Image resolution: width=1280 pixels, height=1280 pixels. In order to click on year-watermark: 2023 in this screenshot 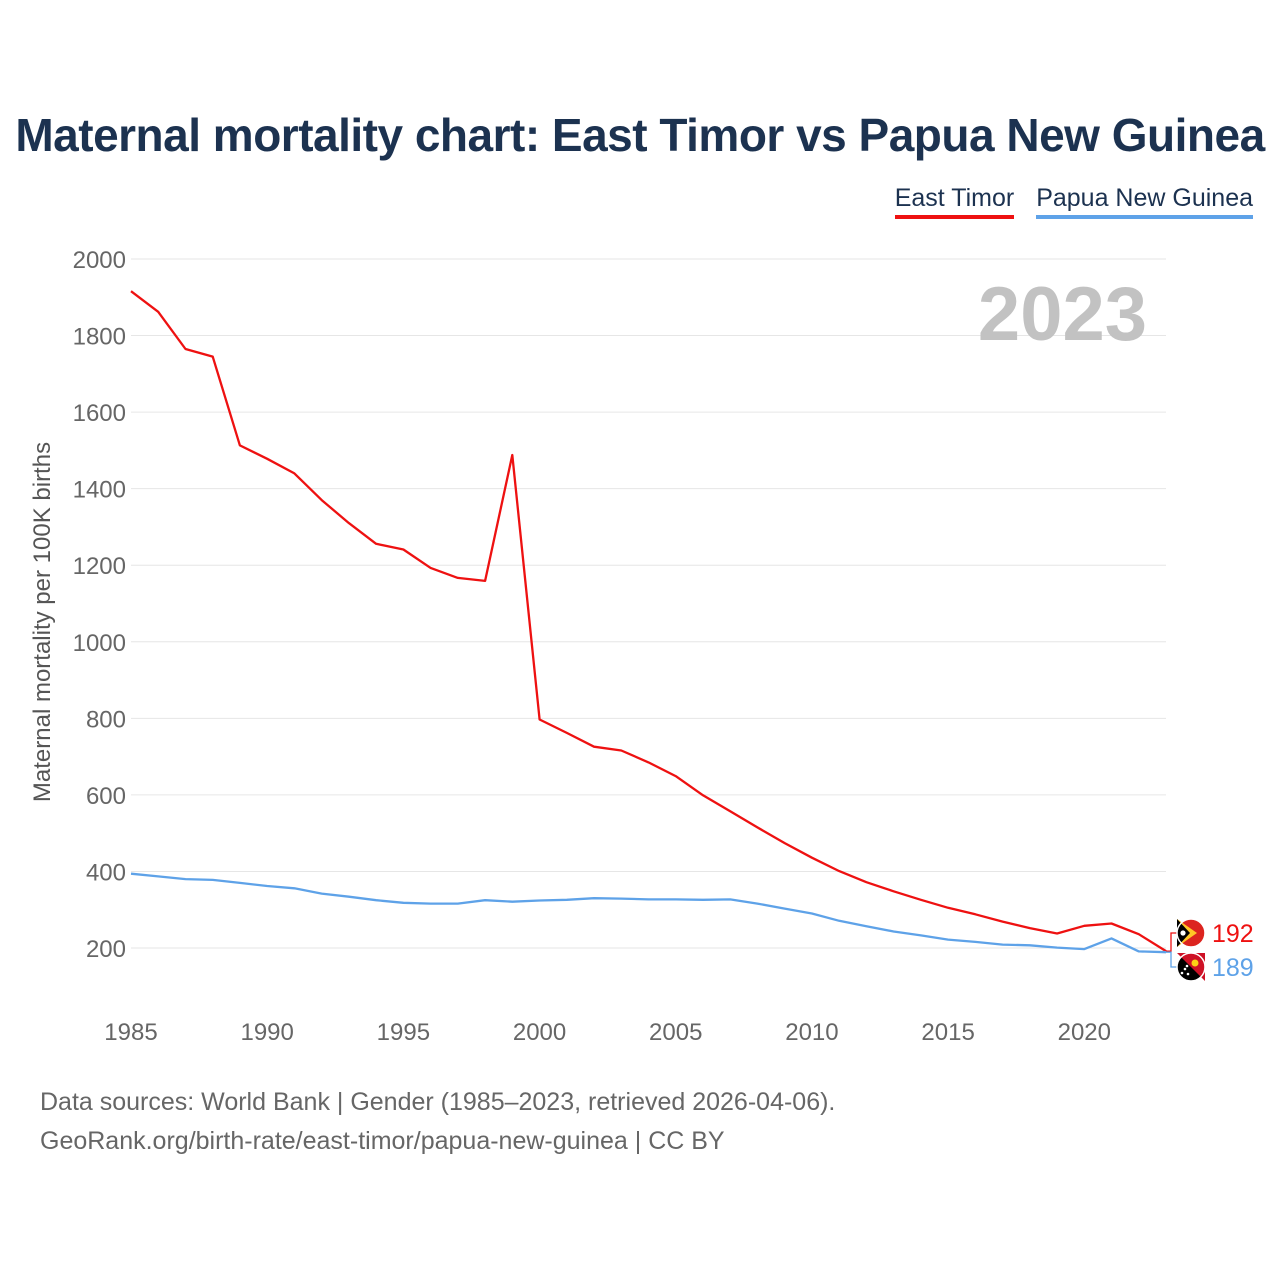, I will do `click(1062, 314)`.